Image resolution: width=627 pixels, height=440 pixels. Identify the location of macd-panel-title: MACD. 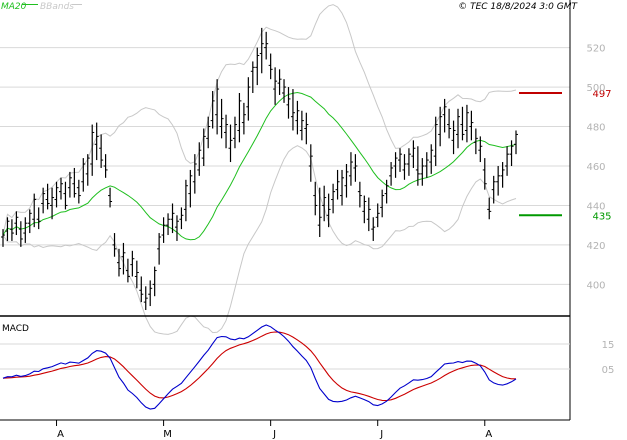
(15, 329).